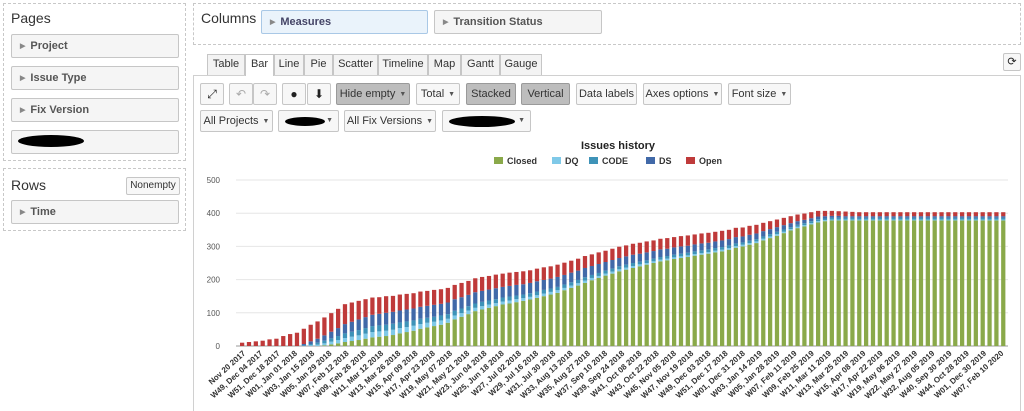 Image resolution: width=1024 pixels, height=411 pixels. I want to click on download-button: ⬇, so click(319, 94).